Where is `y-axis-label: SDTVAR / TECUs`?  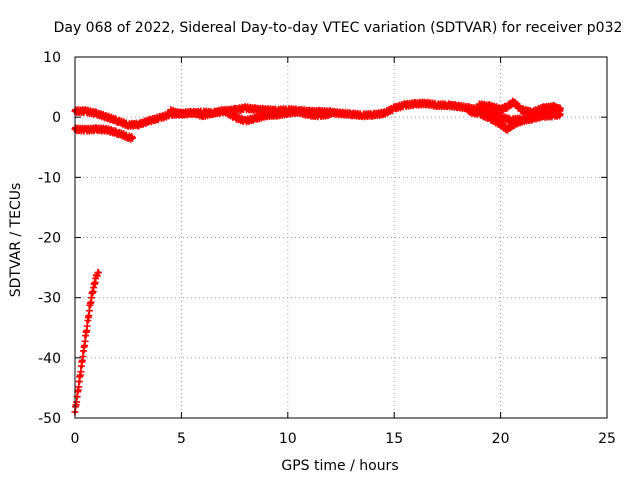
y-axis-label: SDTVAR / TECUs is located at coordinates (16, 240).